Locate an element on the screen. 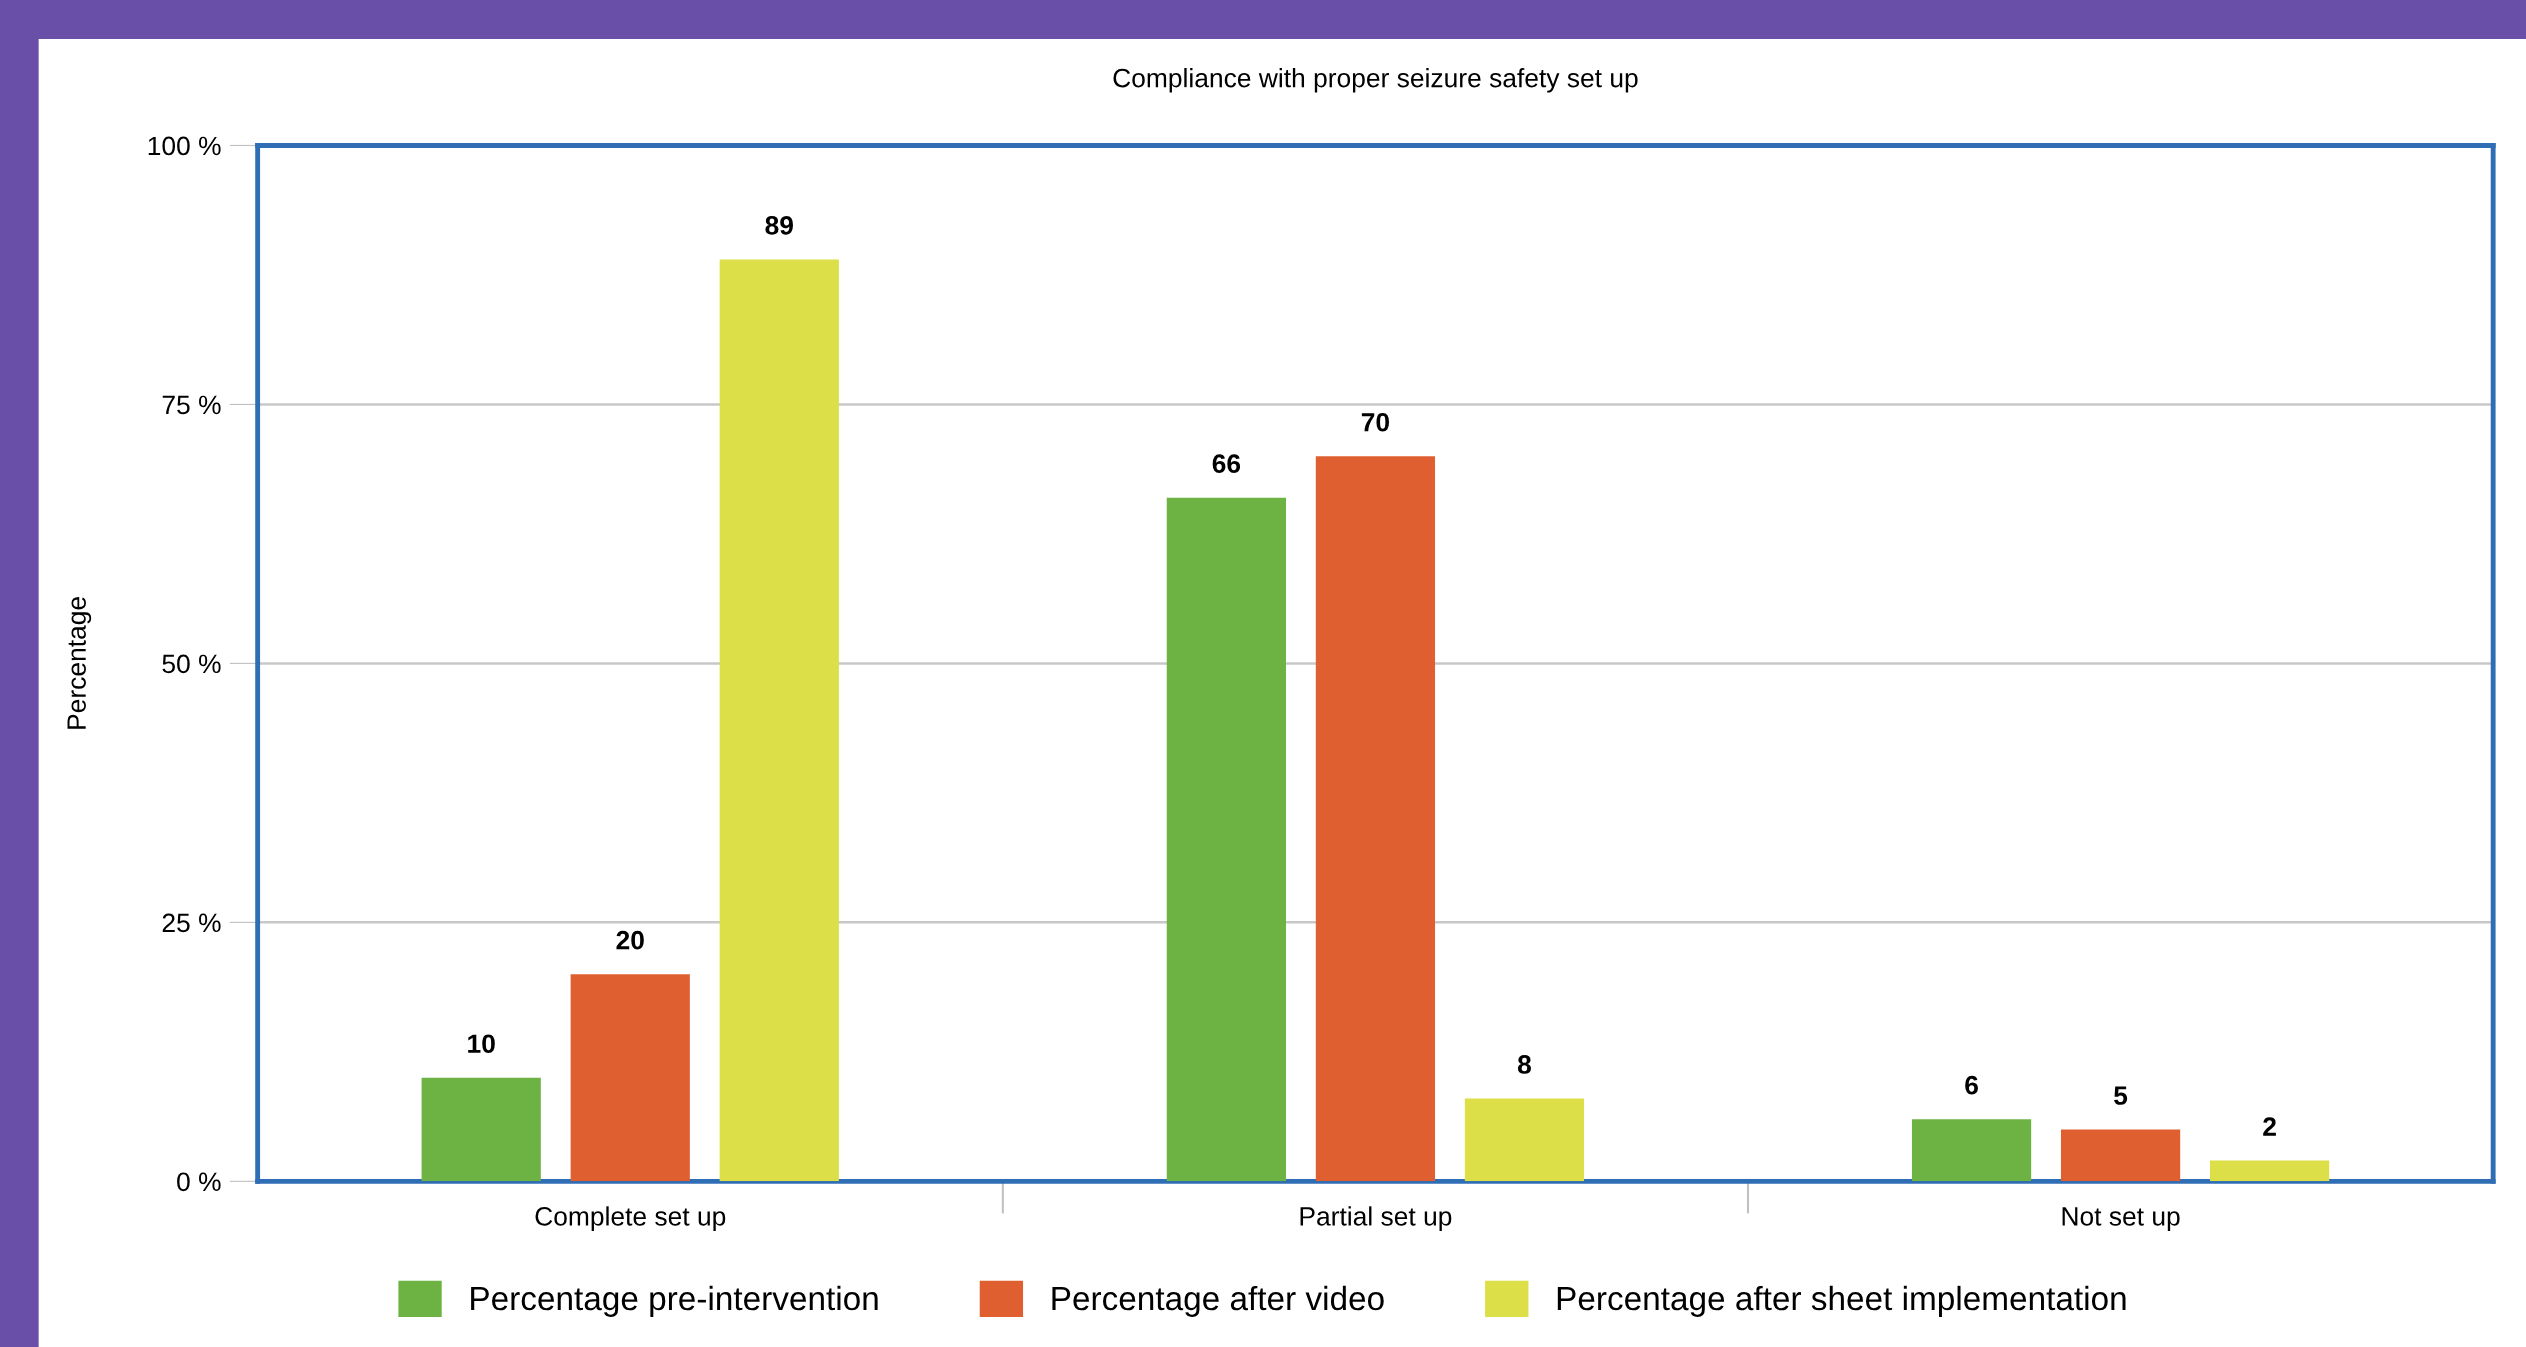 This screenshot has width=2526, height=1347. y-tick-label: 25 % is located at coordinates (191, 923).